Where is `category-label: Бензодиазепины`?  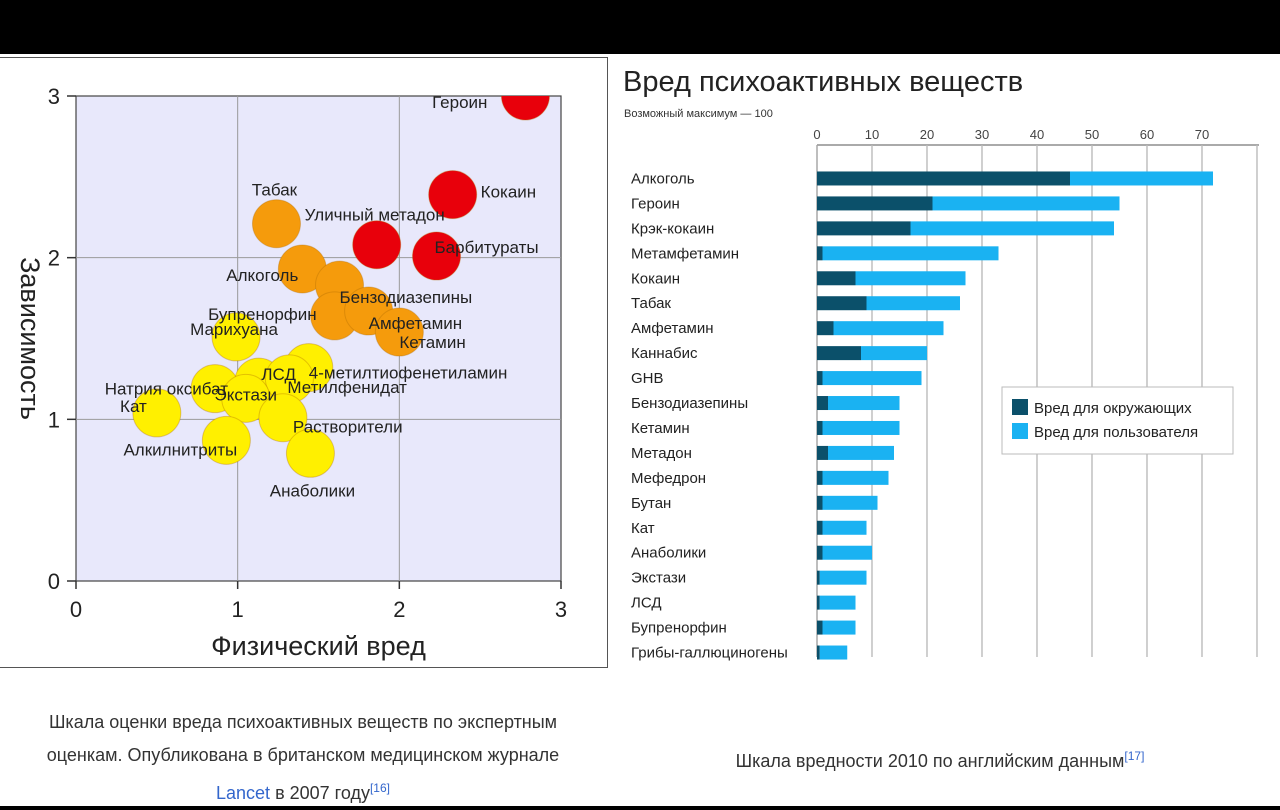
category-label: Бензодиазепины is located at coordinates (689, 403).